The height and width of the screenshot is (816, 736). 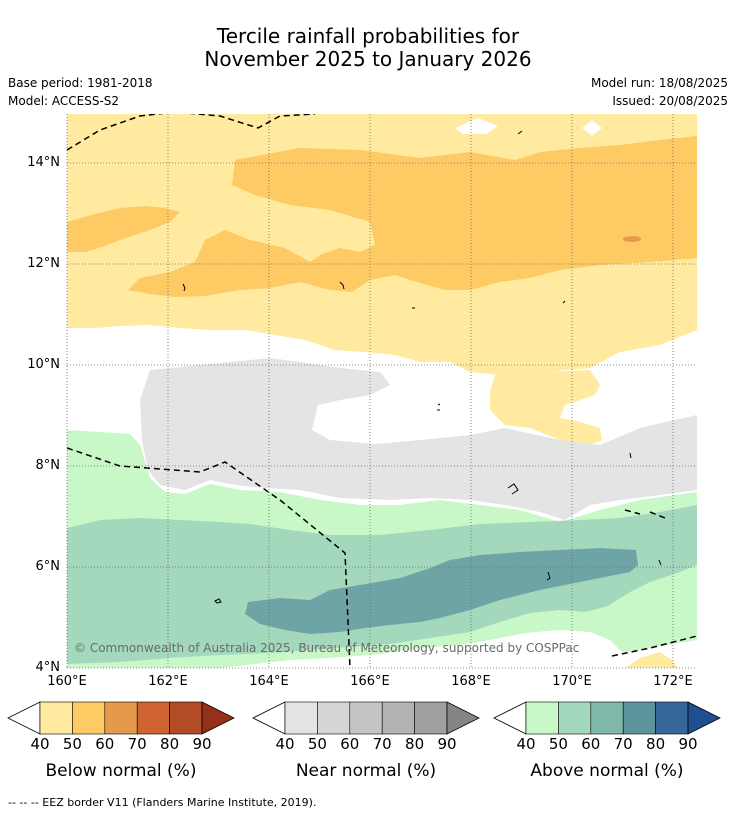 I want to click on near-low-arrow, so click(x=269, y=718).